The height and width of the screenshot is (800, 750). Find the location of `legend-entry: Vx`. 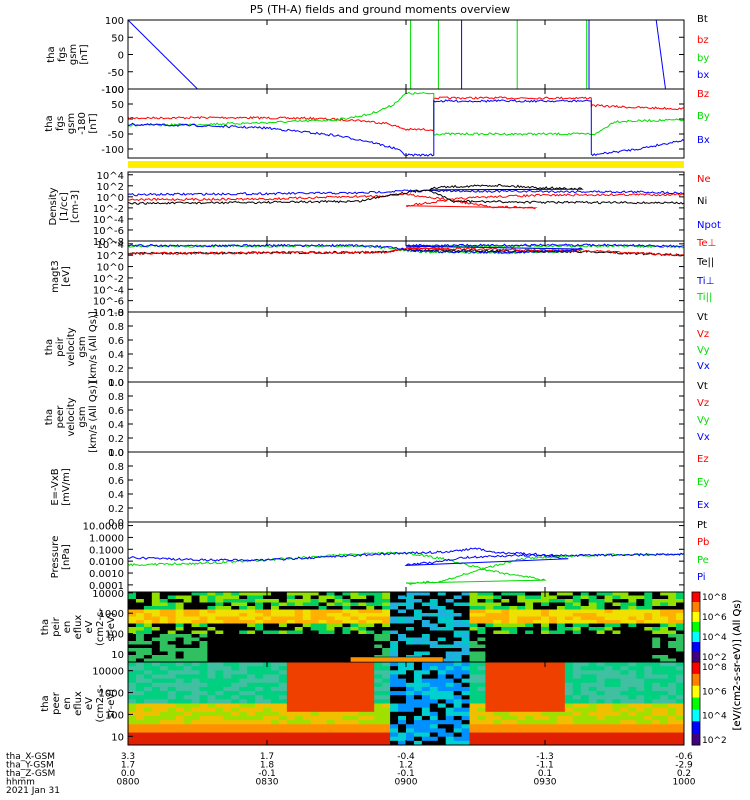

legend-entry: Vx is located at coordinates (703, 366).